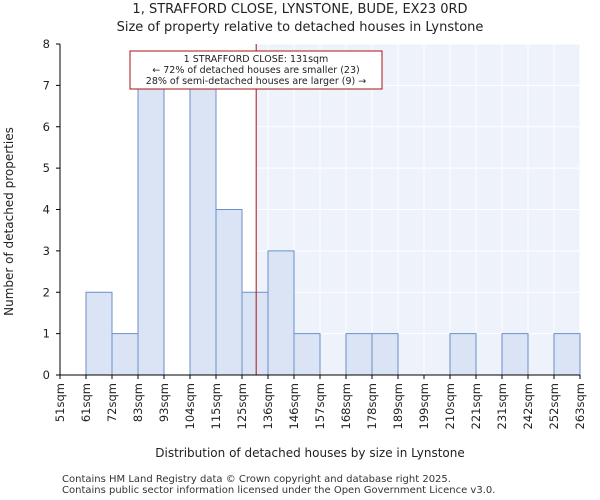  I want to click on y-tick-label: 6, so click(46, 127).